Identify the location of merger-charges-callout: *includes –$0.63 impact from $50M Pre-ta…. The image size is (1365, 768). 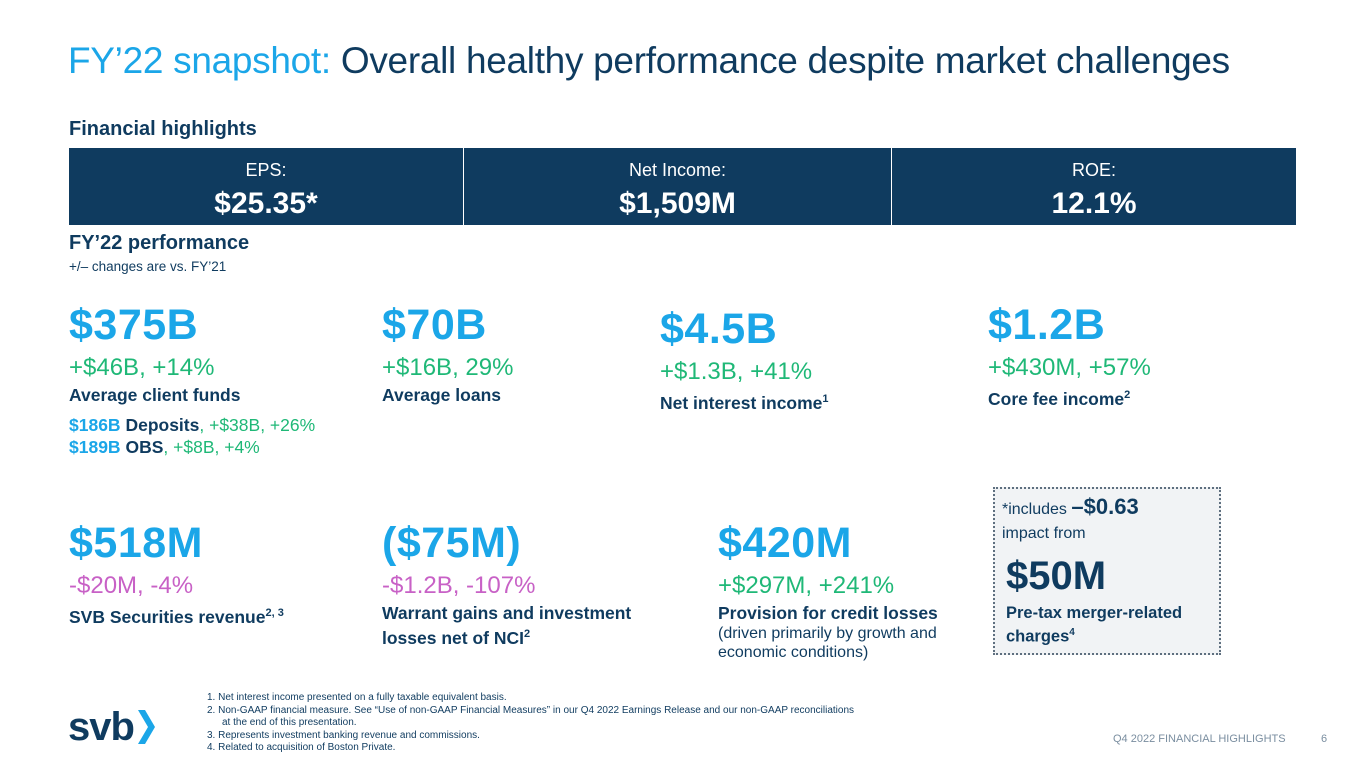
(1107, 571).